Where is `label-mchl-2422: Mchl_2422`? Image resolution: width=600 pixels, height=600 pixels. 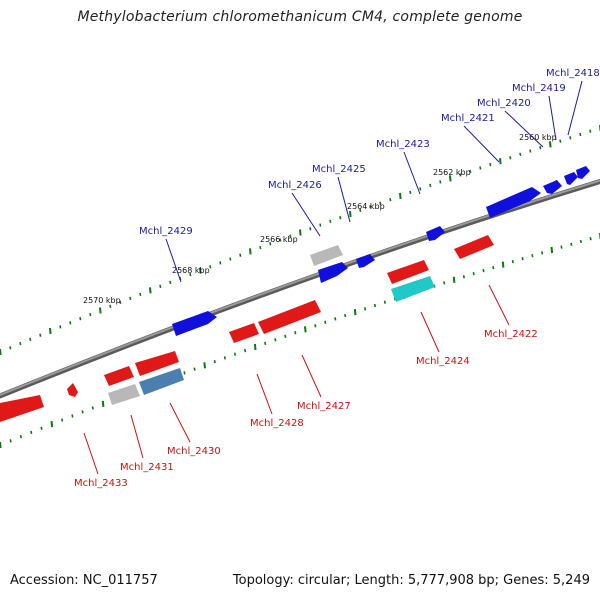 label-mchl-2422: Mchl_2422 is located at coordinates (511, 334).